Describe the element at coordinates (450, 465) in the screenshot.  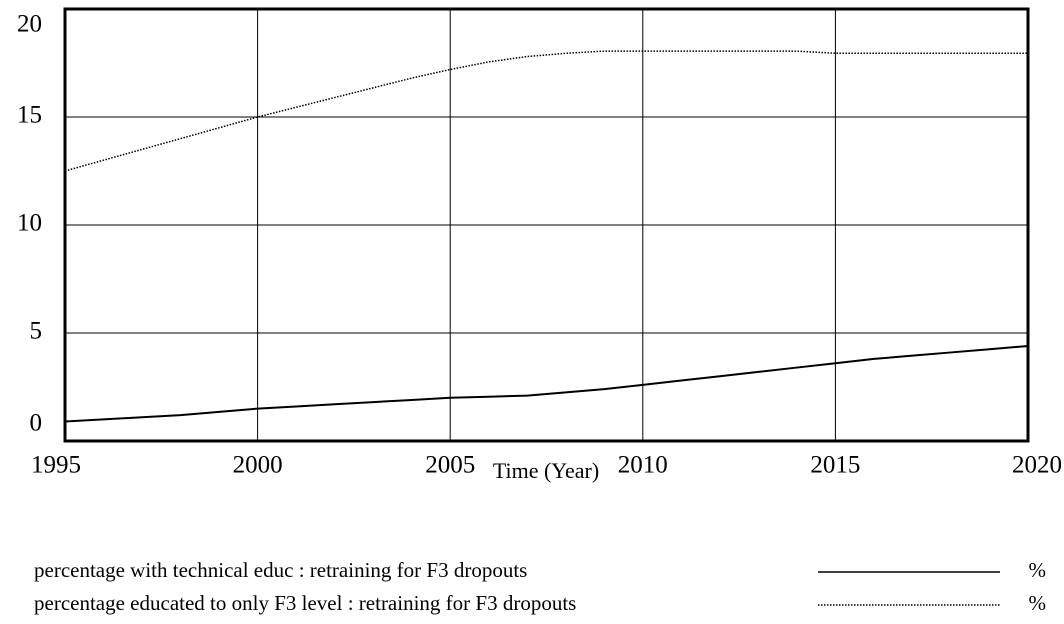
I see `x-tick-label: 2005` at that location.